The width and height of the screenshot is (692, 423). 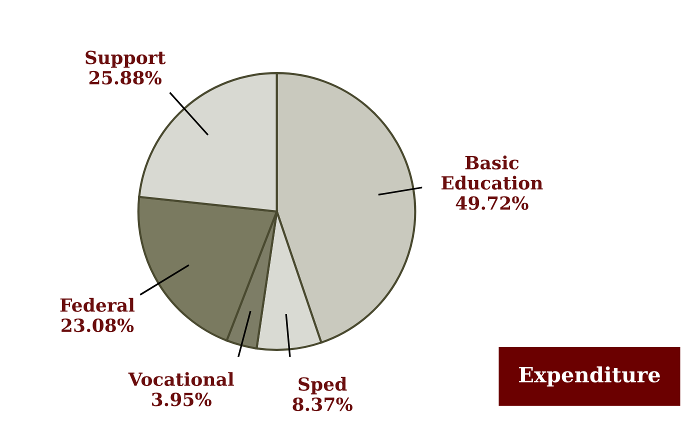 I want to click on slice-label: Federal, so click(x=97, y=305).